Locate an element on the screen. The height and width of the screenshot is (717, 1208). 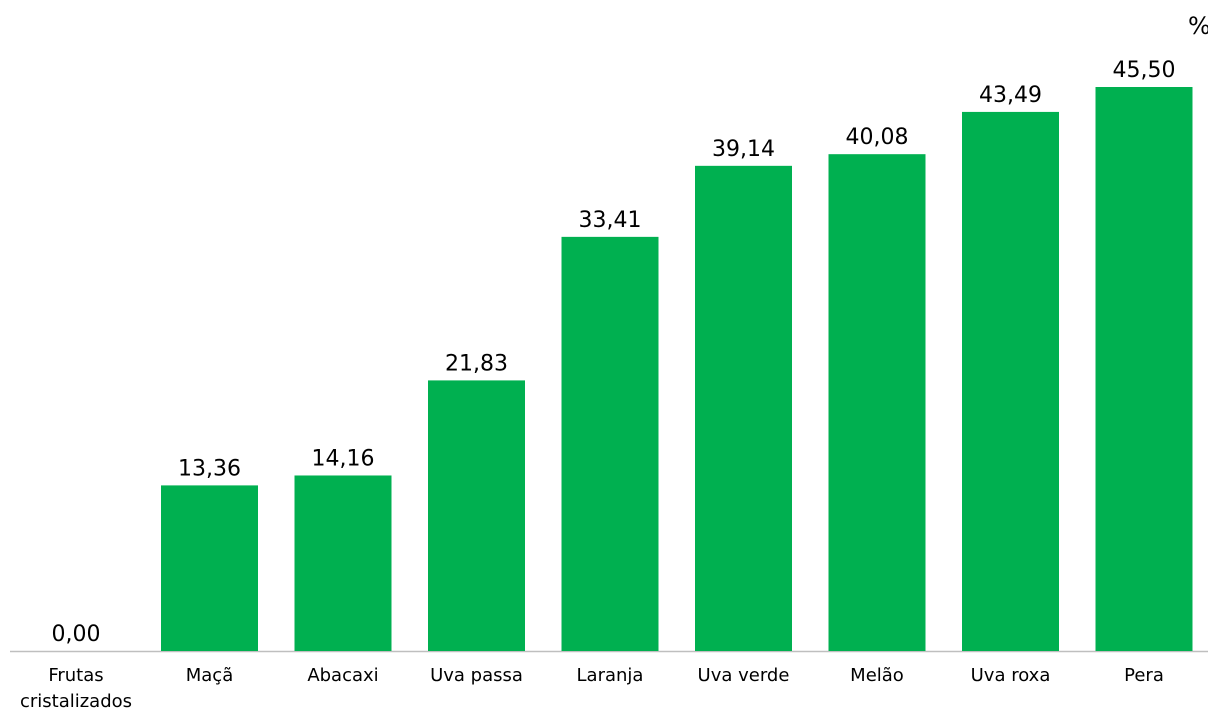
x-tick-label-1: Maçã is located at coordinates (210, 675).